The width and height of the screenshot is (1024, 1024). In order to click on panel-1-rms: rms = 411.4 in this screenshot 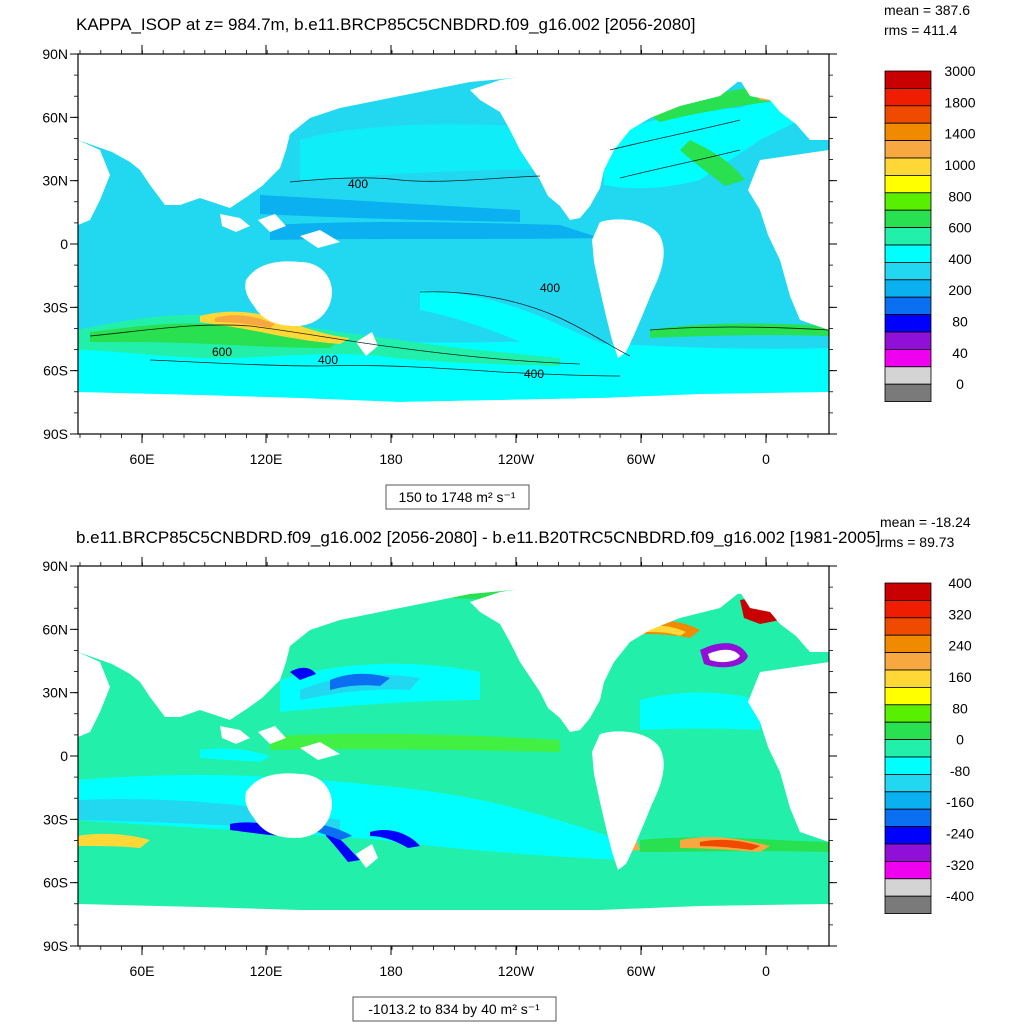, I will do `click(920, 30)`.